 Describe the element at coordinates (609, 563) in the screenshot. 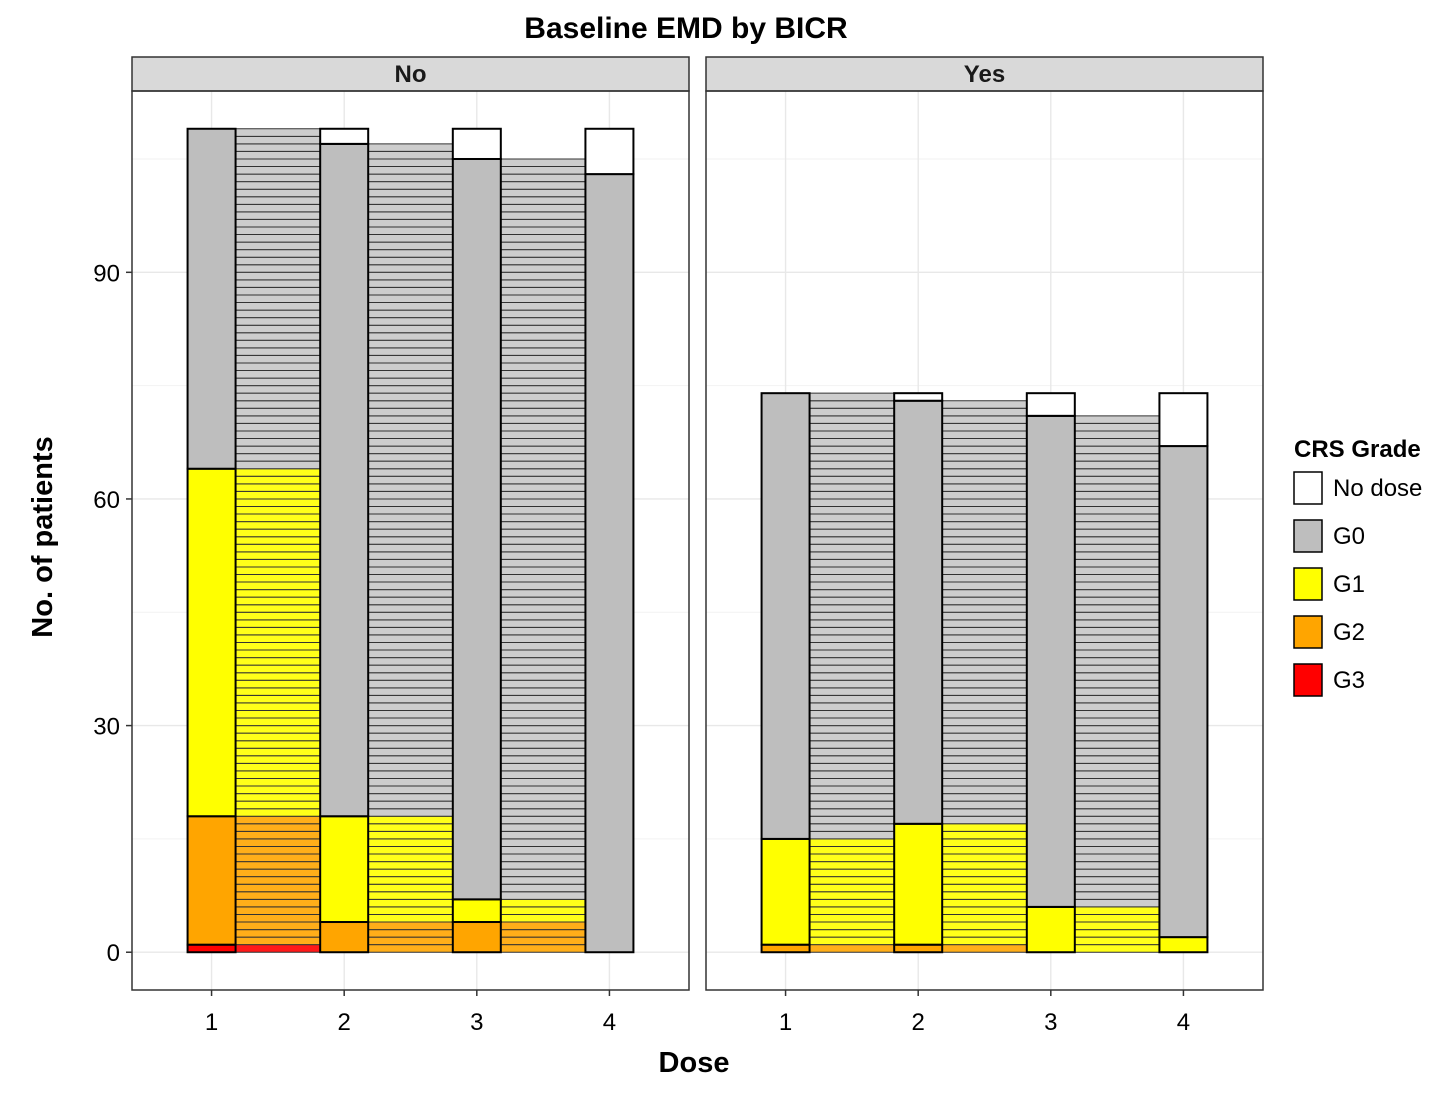

I see `stack-segment-g0` at that location.